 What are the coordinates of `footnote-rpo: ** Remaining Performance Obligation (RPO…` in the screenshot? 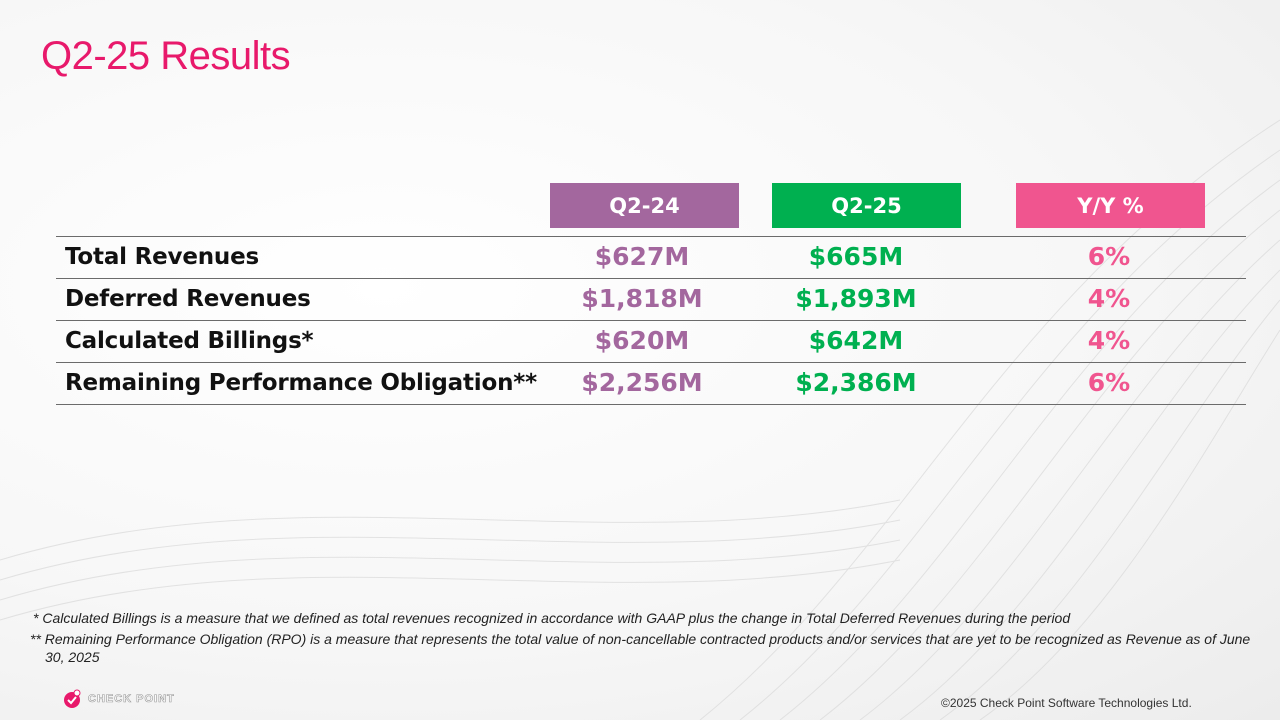 It's located at (640, 648).